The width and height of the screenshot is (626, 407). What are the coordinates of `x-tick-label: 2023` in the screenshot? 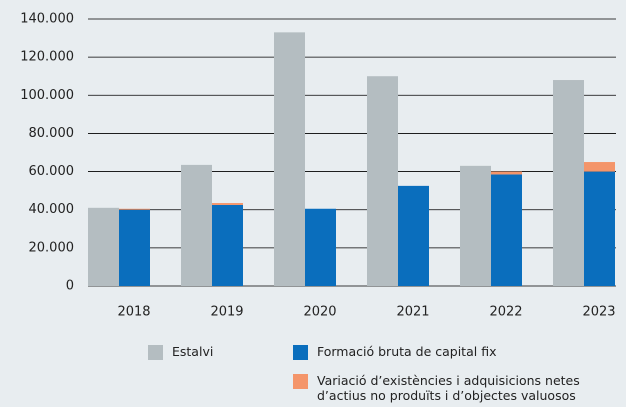 It's located at (598, 312).